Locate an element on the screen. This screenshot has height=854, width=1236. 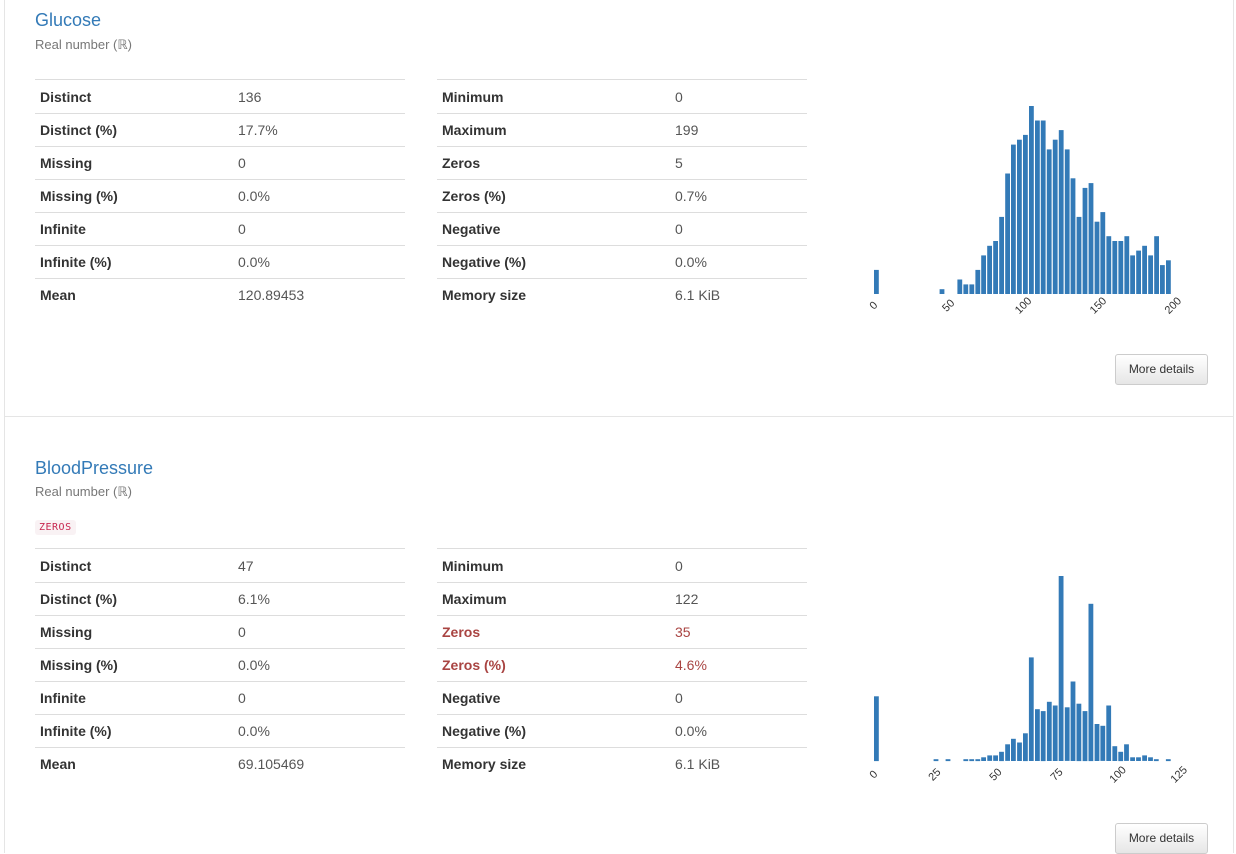
stat-value: 4.6% is located at coordinates (738, 665).